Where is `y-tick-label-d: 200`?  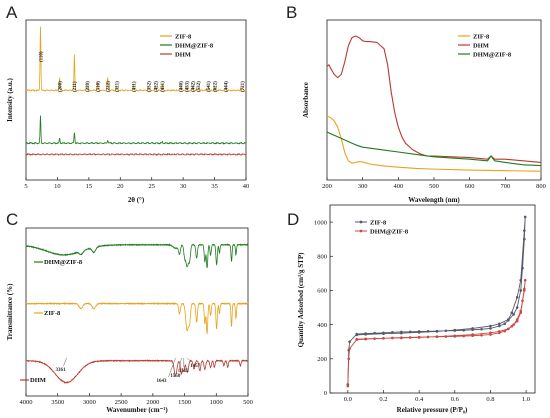 y-tick-label-d: 200 is located at coordinates (322, 359).